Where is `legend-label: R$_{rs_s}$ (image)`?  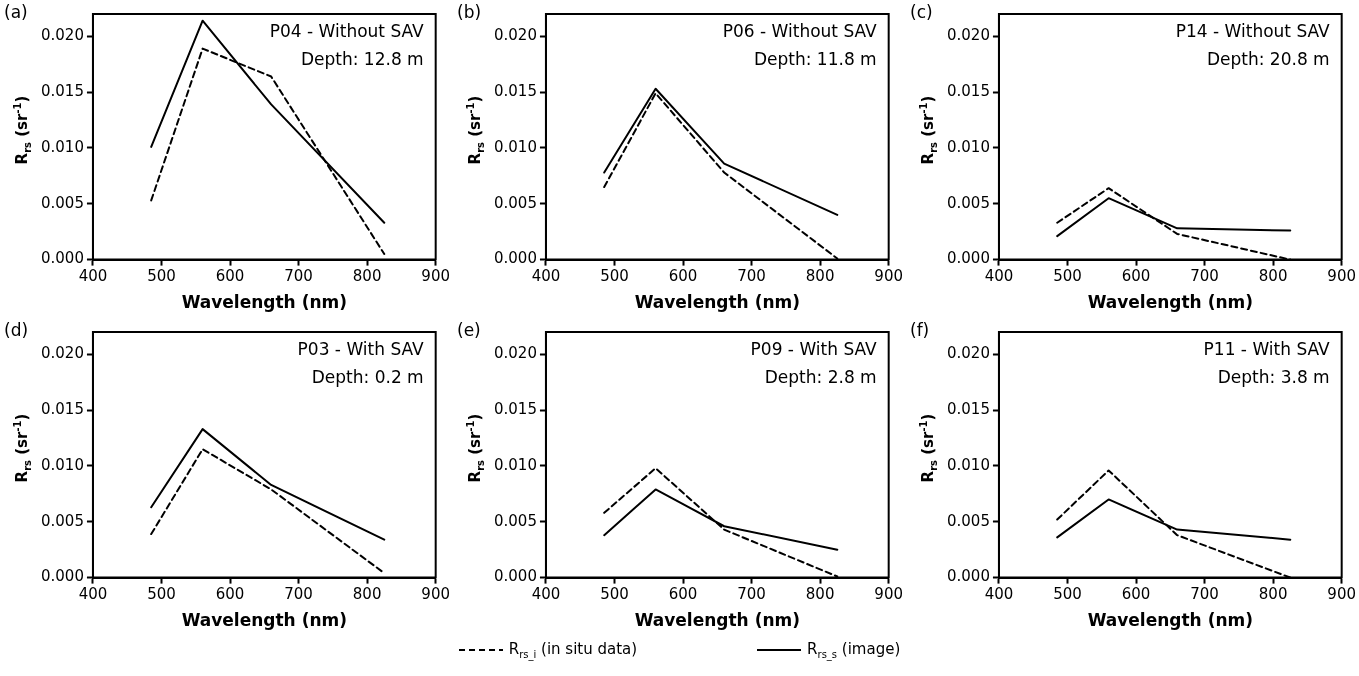
legend-label: R$_{rs_s}$ (image) is located at coordinates (854, 650).